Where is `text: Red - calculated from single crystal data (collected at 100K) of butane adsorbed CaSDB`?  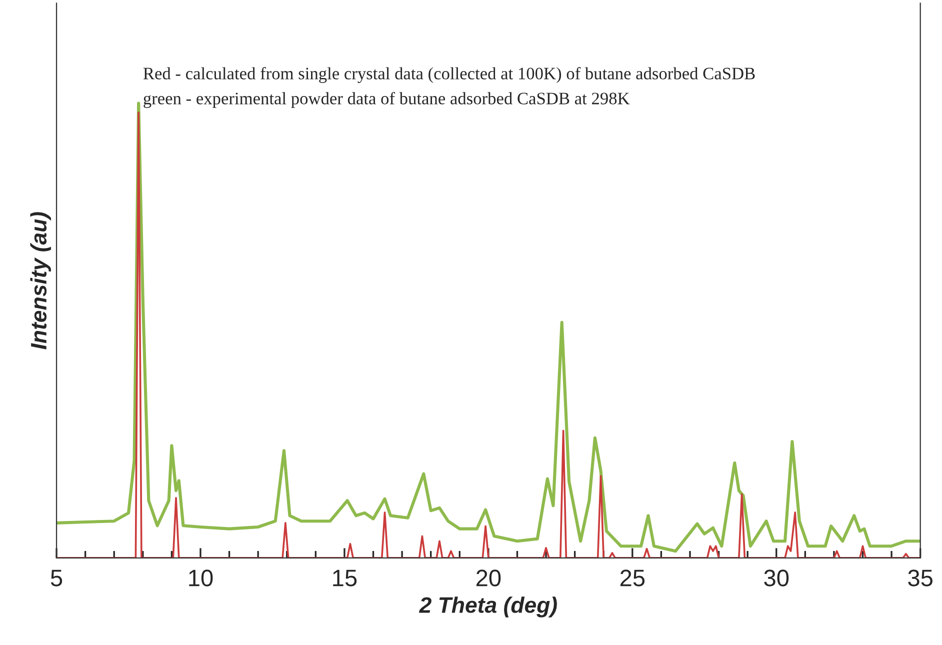
text: Red - calculated from single crystal data (collected at 100K) of butane adsorbed CaSDB is located at coordinates (449, 75).